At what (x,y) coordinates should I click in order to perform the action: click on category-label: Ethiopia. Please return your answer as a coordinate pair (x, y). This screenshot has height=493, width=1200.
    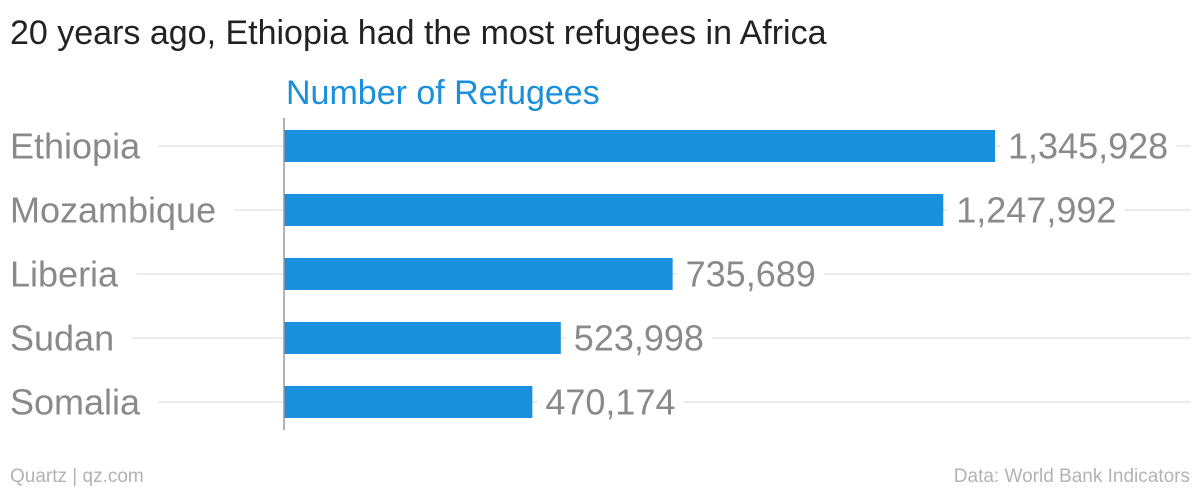
    Looking at the image, I should click on (75, 146).